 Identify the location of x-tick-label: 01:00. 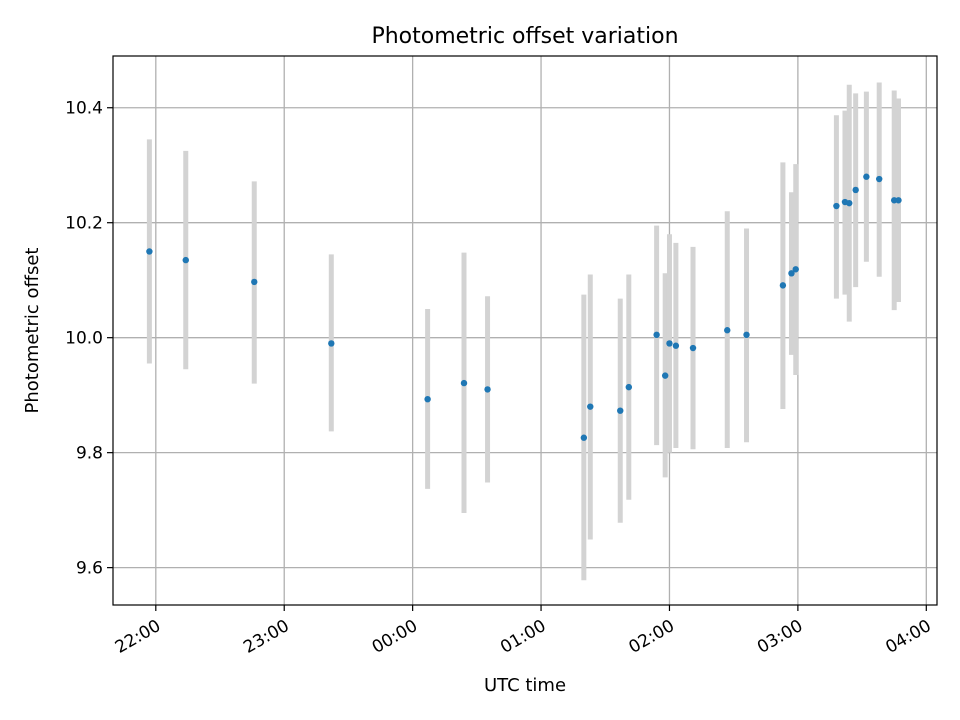
(523, 637).